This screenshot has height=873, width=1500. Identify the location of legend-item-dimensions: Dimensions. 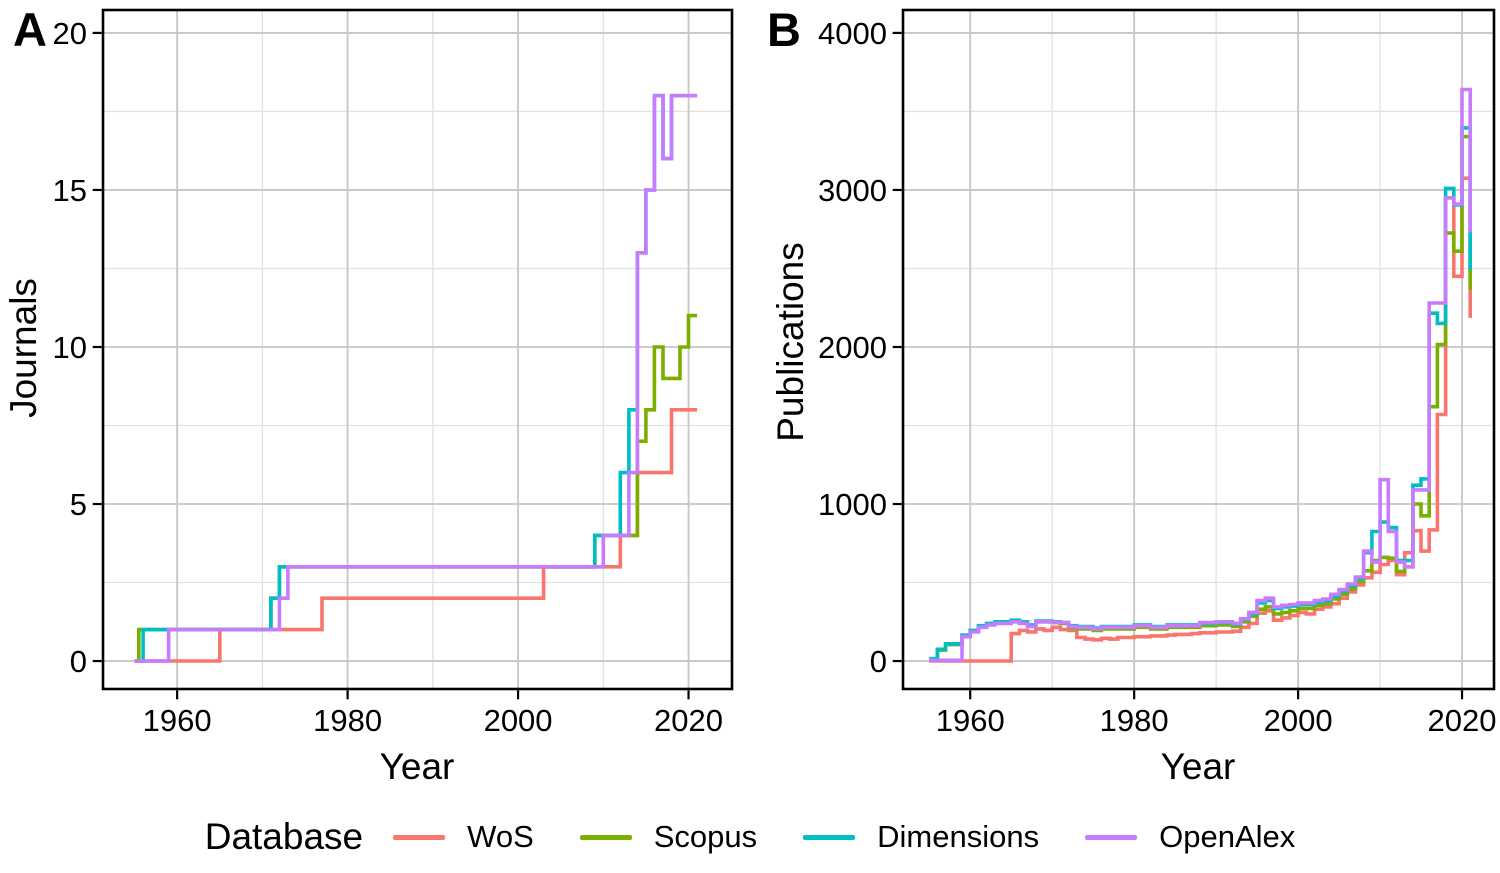
(921, 837).